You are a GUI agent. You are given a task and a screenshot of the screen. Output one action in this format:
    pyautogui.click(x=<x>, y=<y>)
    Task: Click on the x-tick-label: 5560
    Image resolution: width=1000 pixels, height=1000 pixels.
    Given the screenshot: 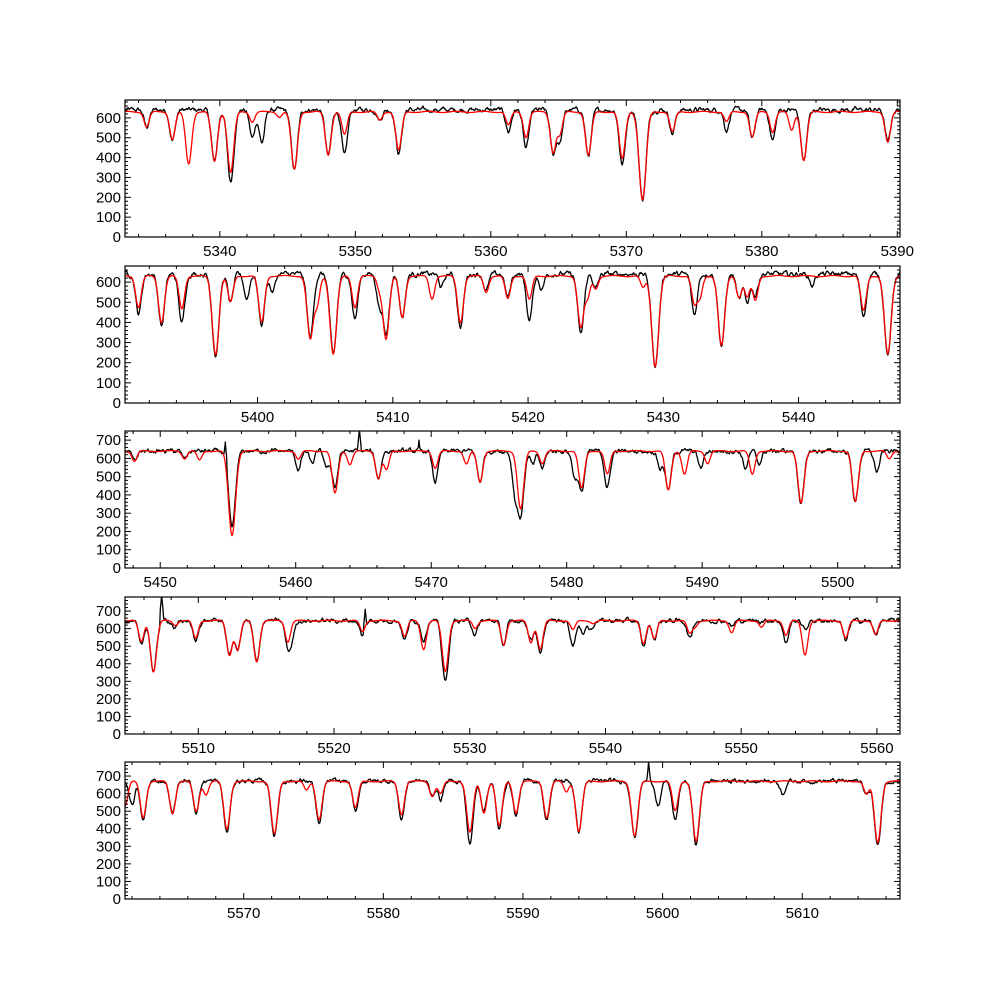 What is the action you would take?
    pyautogui.click(x=876, y=748)
    